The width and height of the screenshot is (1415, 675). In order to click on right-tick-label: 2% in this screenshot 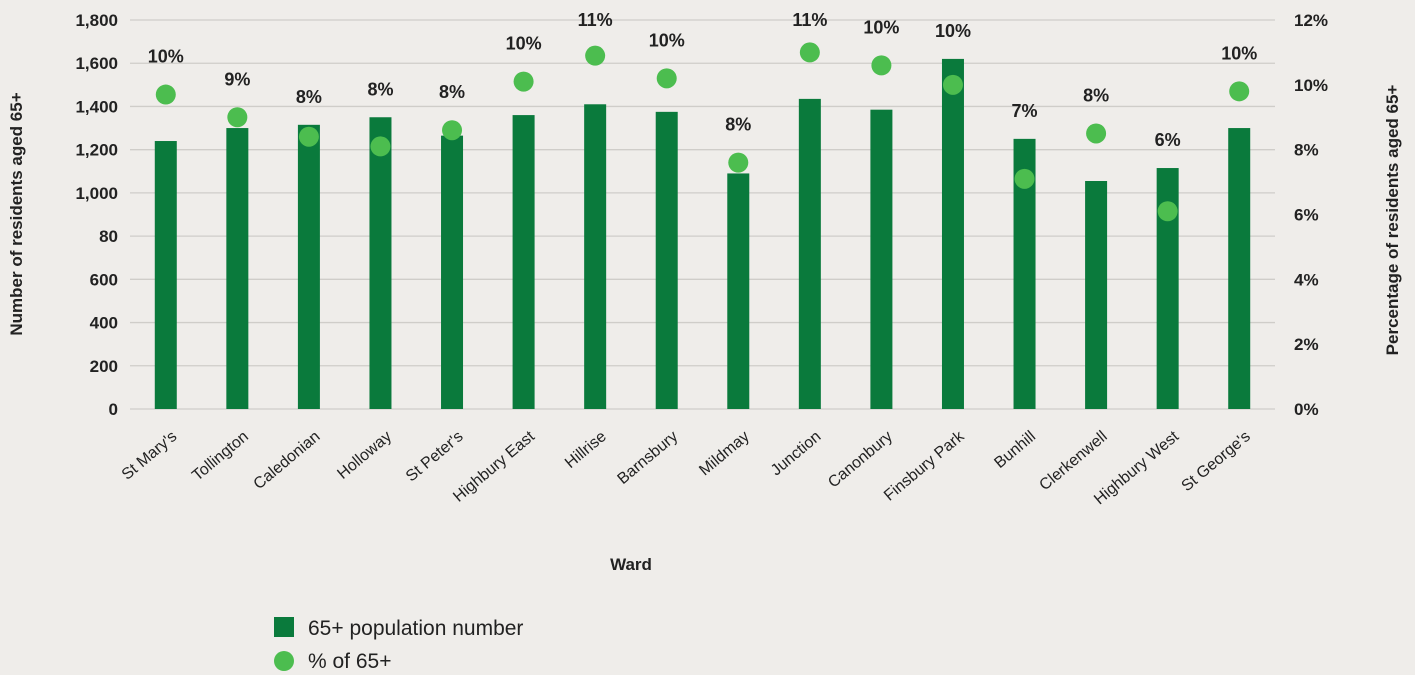, I will do `click(1306, 344)`.